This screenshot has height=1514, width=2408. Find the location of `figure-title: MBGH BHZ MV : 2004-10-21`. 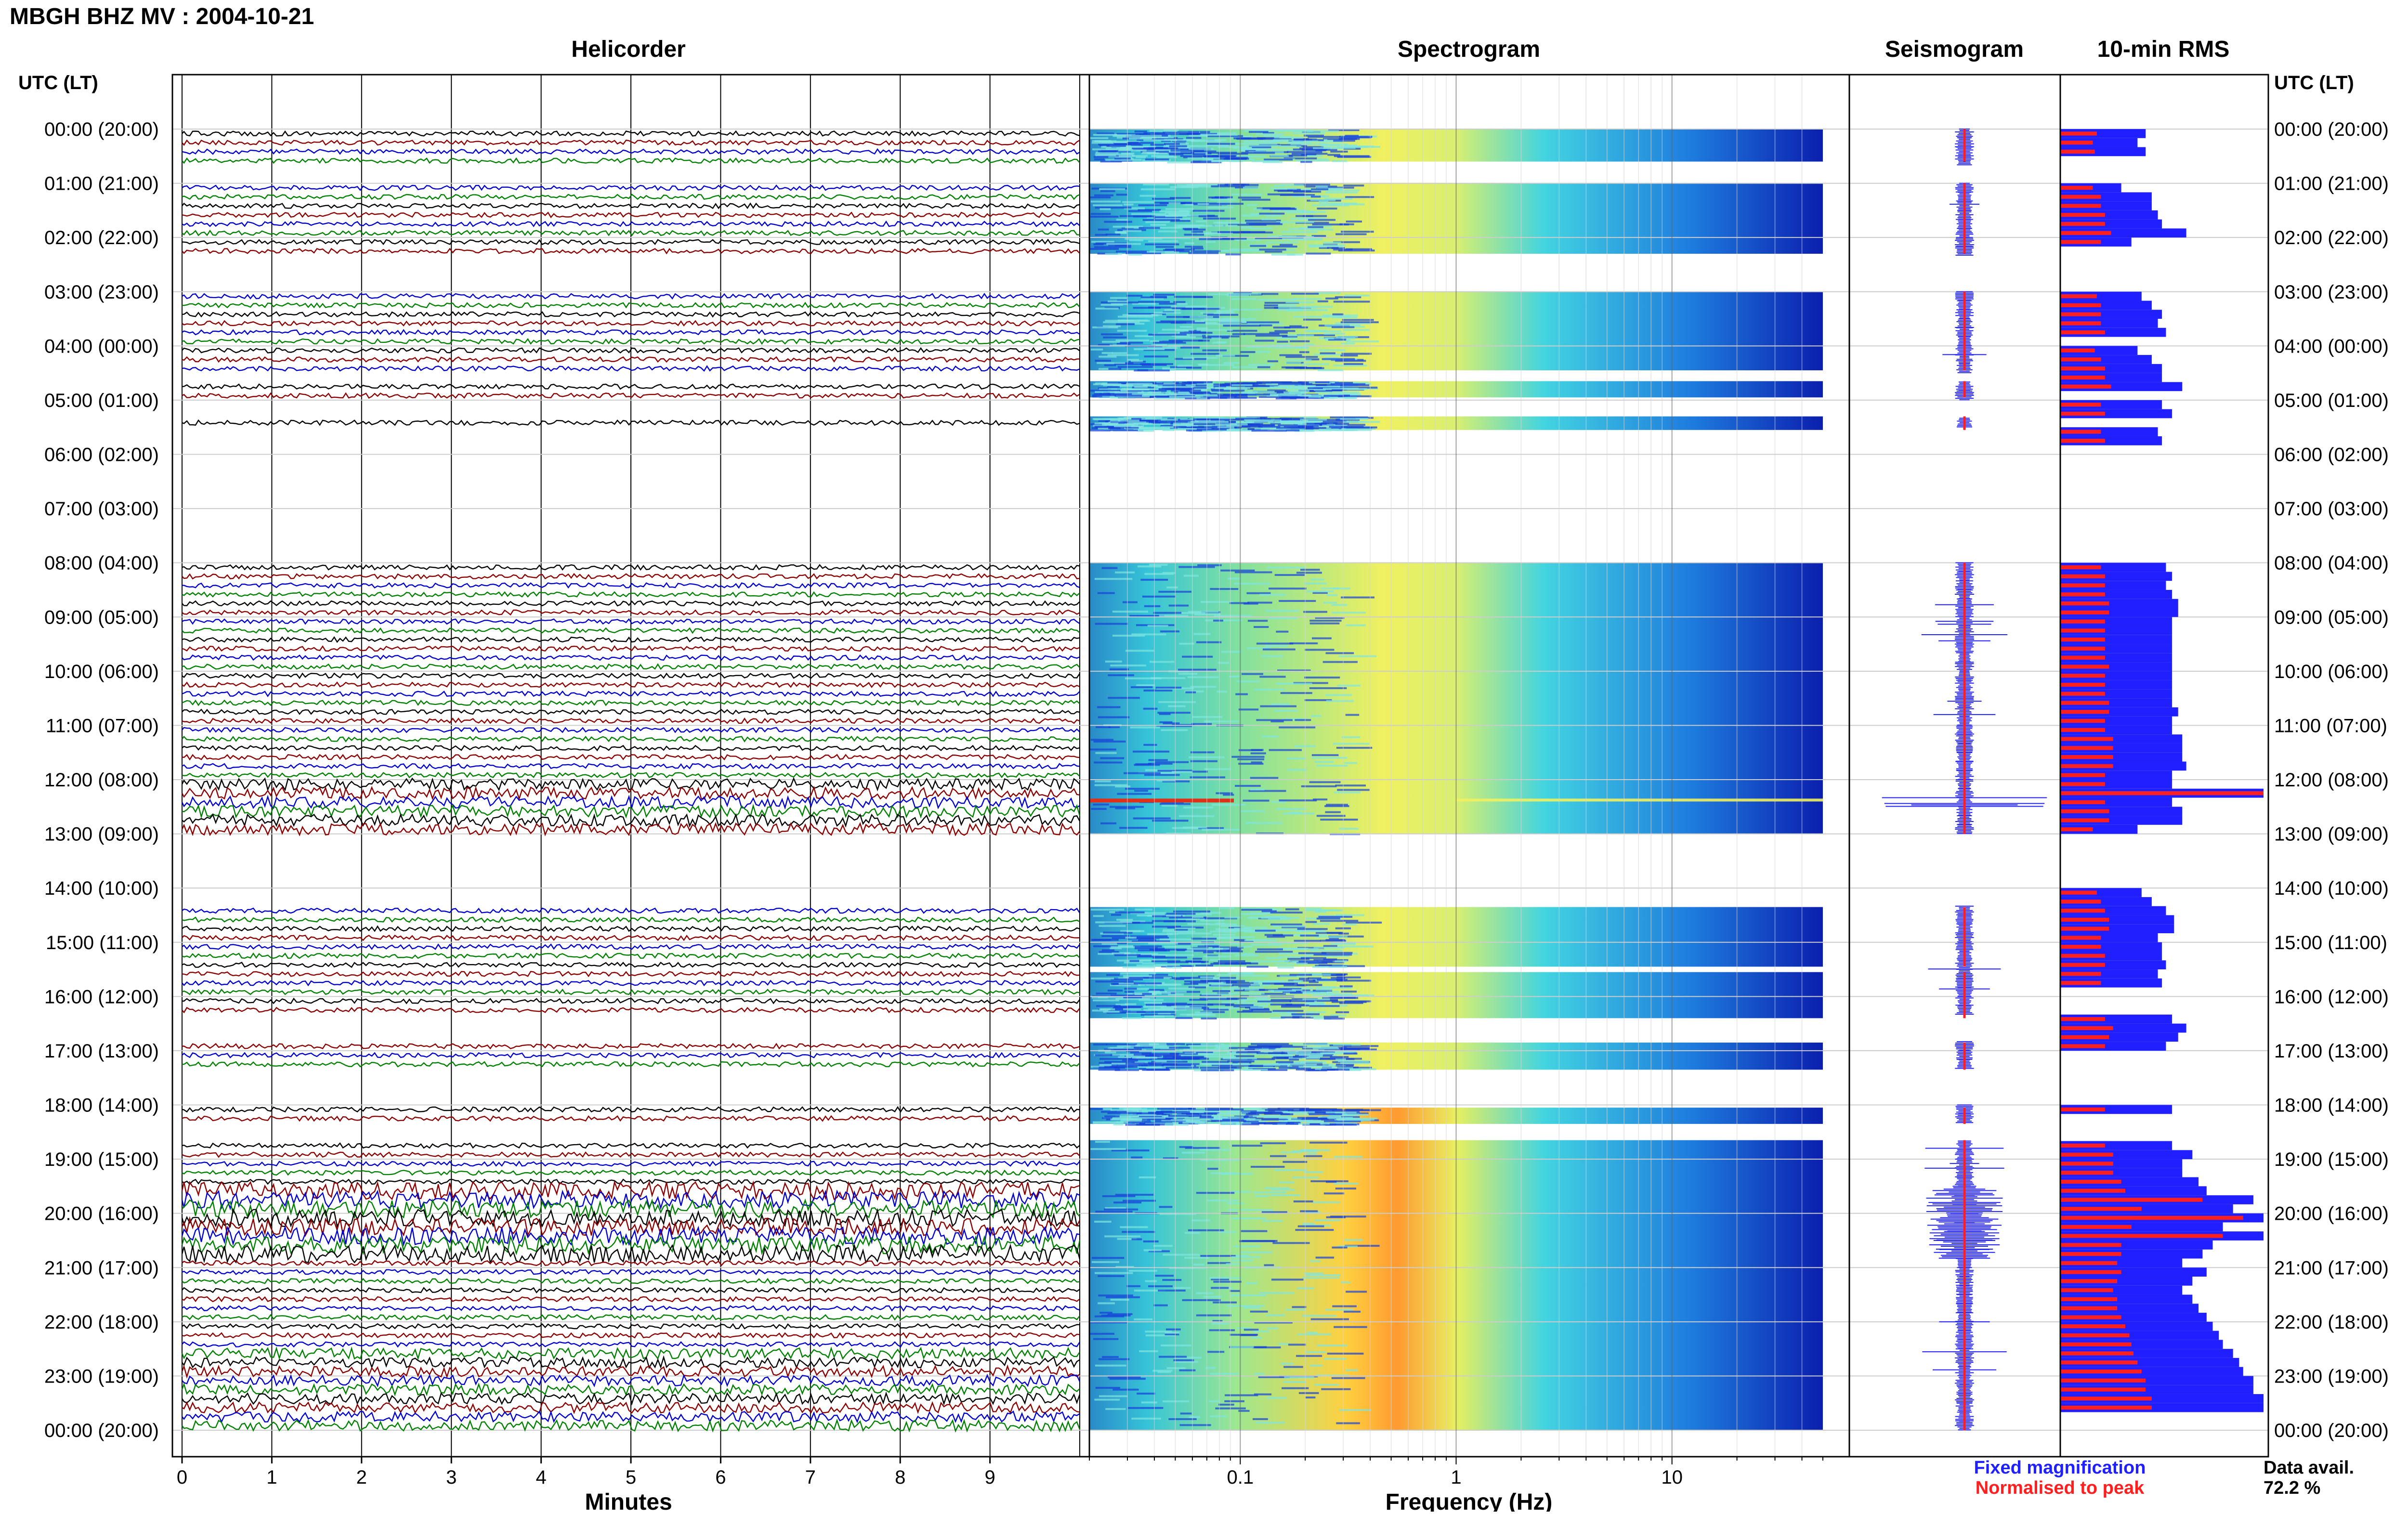

figure-title: MBGH BHZ MV : 2004-10-21 is located at coordinates (162, 16).